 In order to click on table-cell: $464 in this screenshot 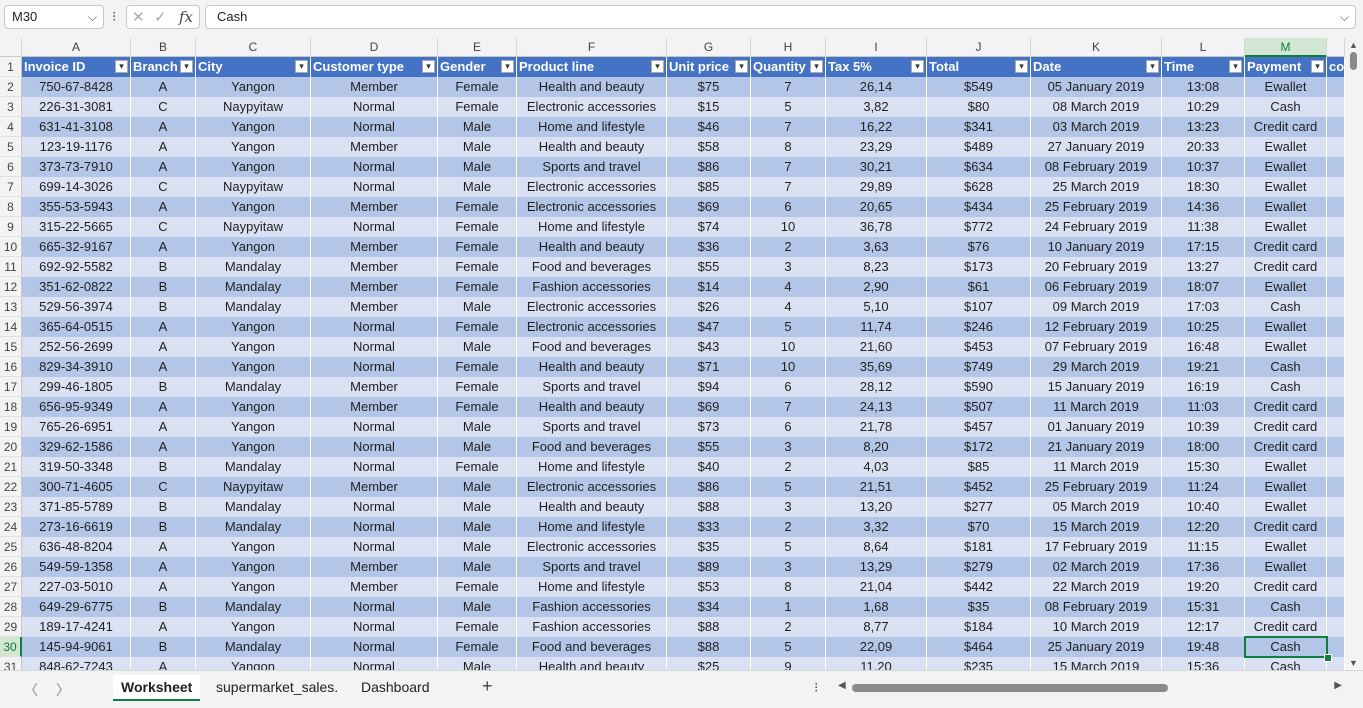, I will do `click(979, 647)`.